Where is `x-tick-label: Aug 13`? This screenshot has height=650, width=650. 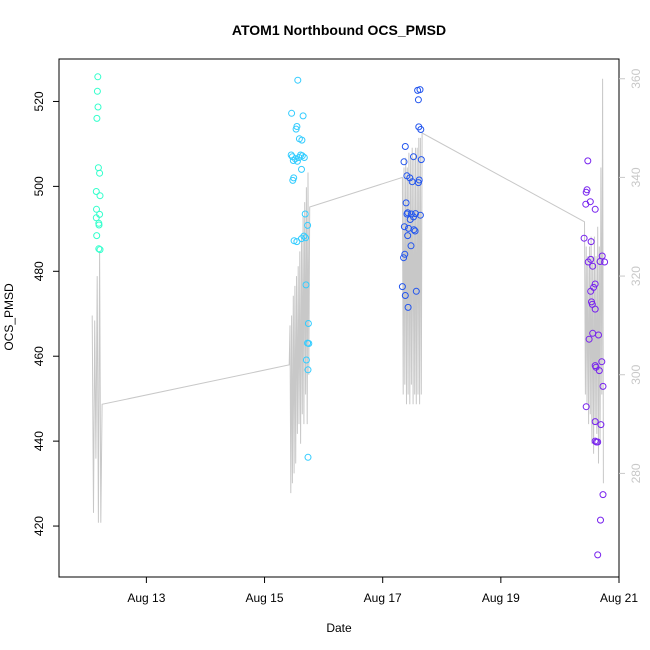
x-tick-label: Aug 13 is located at coordinates (146, 598).